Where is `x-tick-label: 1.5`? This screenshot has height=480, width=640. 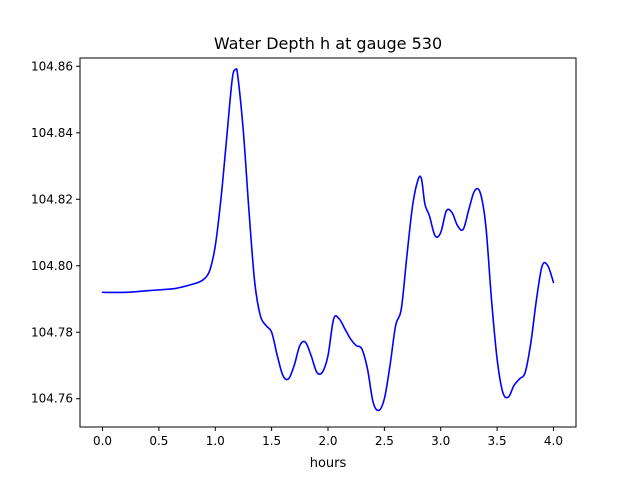
x-tick-label: 1.5 is located at coordinates (271, 441).